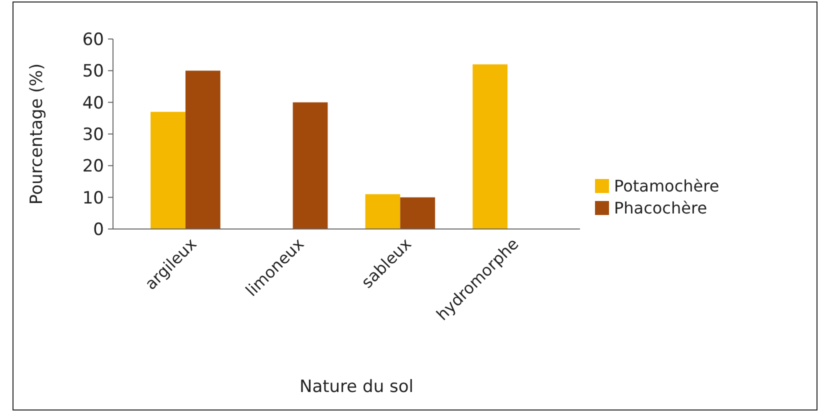 The width and height of the screenshot is (824, 412). What do you see at coordinates (93, 103) in the screenshot?
I see `y-tick-label: 40` at bounding box center [93, 103].